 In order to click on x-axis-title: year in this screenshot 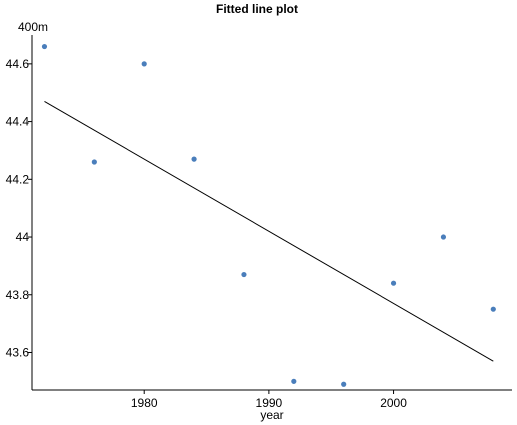, I will do `click(271, 415)`.